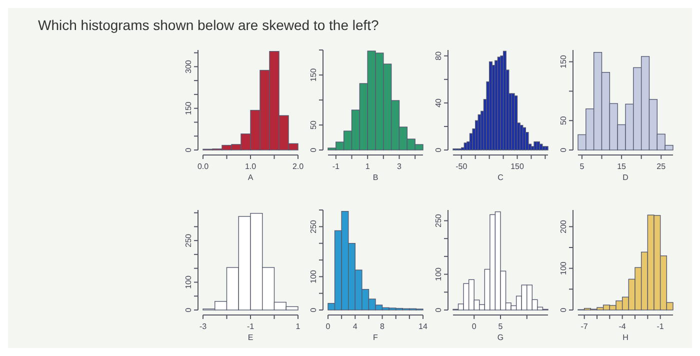  What do you see at coordinates (622, 326) in the screenshot?
I see `x-tick-label: -4` at bounding box center [622, 326].